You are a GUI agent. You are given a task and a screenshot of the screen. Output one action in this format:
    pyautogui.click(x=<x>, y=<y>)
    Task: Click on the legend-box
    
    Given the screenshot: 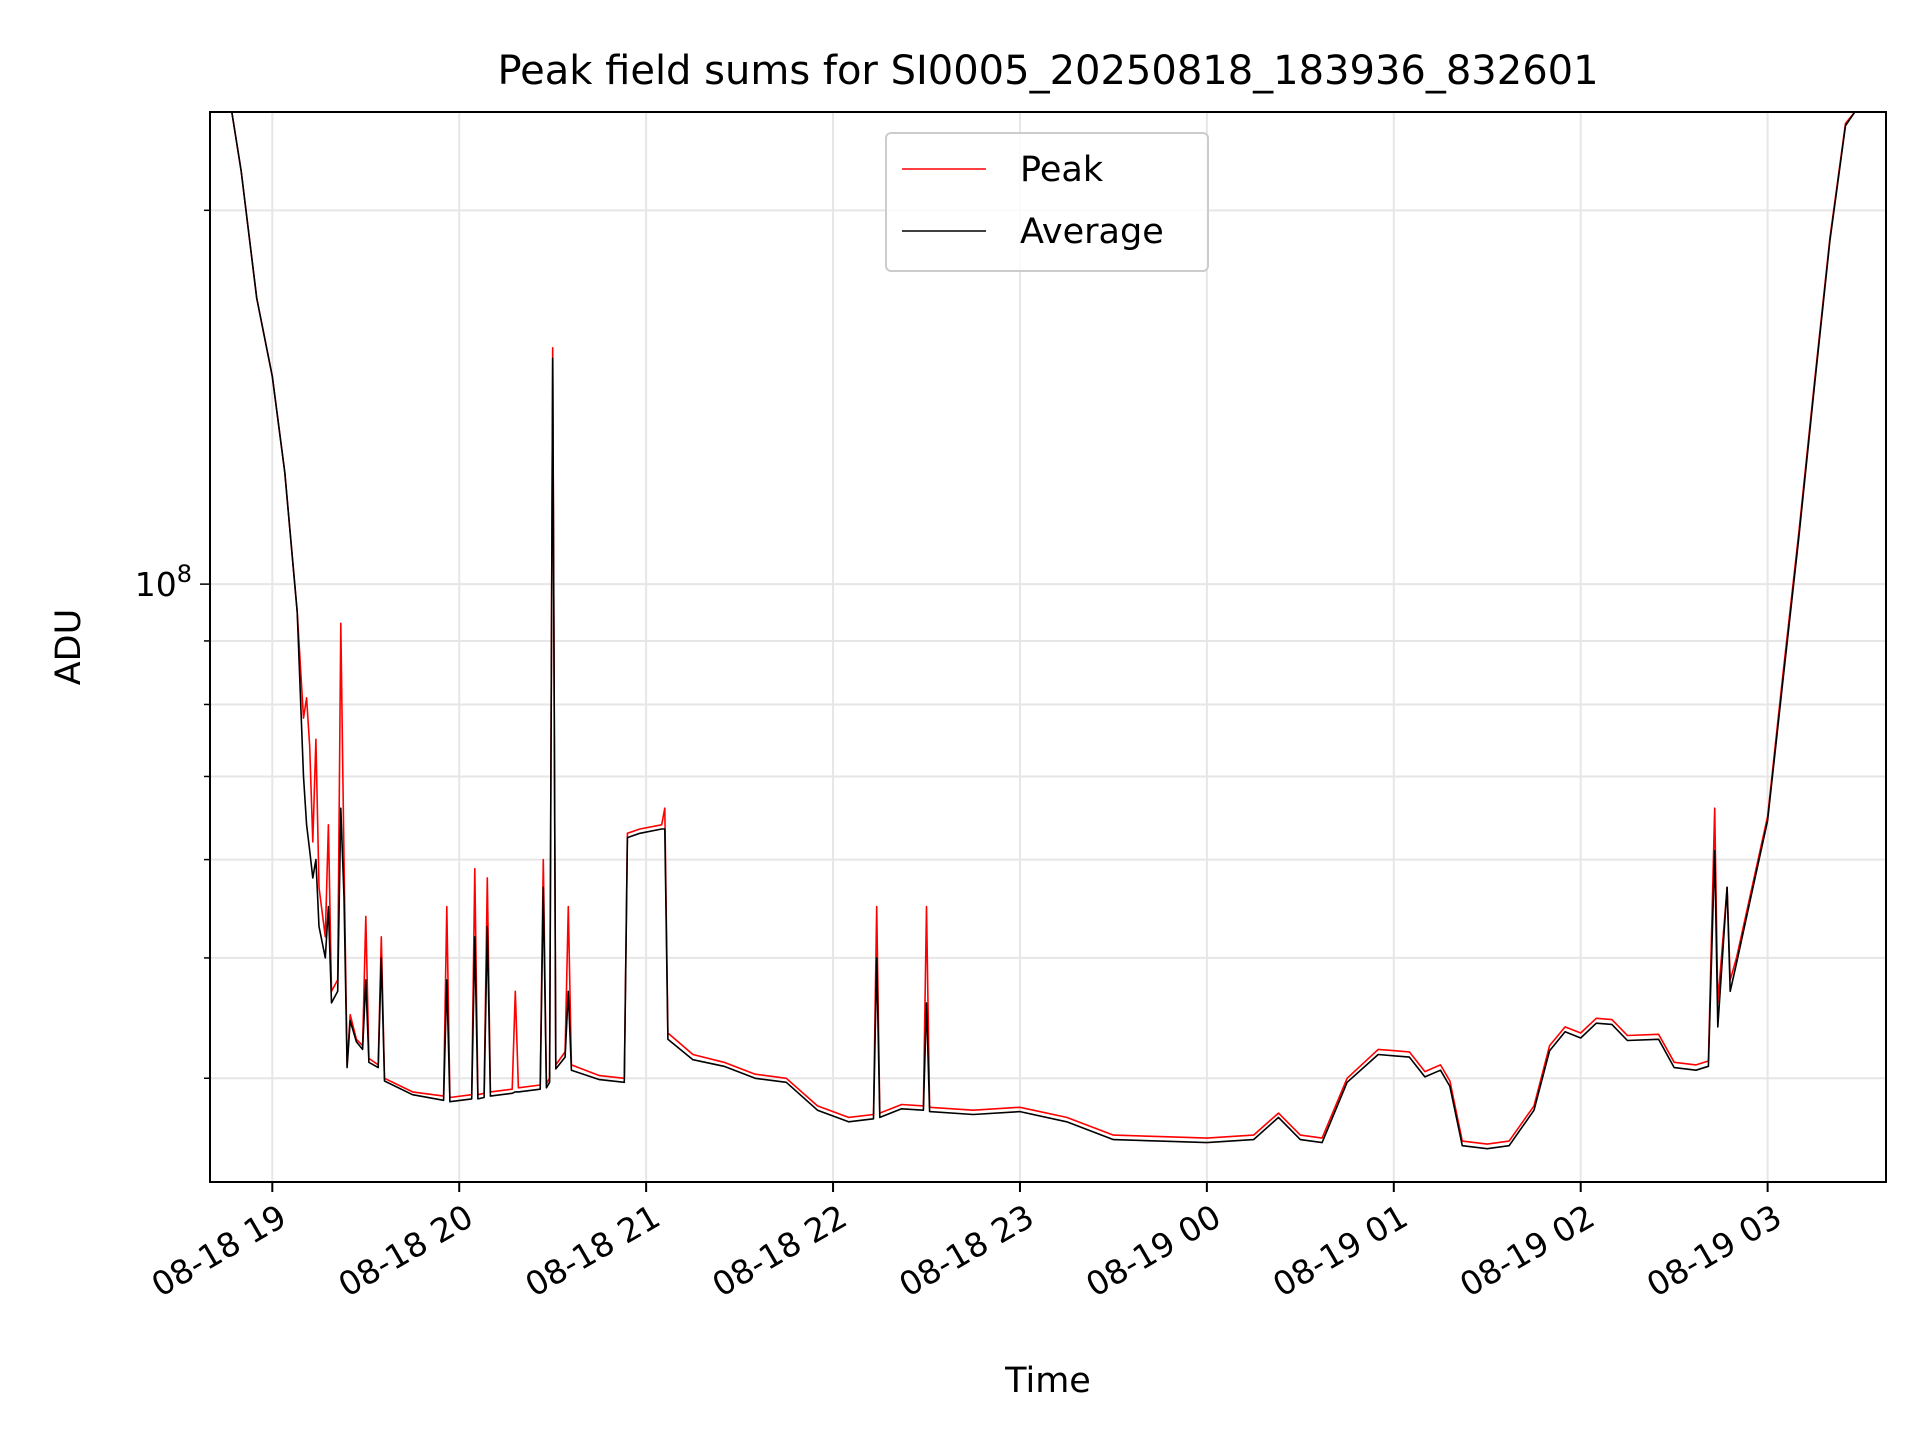 What is the action you would take?
    pyautogui.click(x=1047, y=202)
    